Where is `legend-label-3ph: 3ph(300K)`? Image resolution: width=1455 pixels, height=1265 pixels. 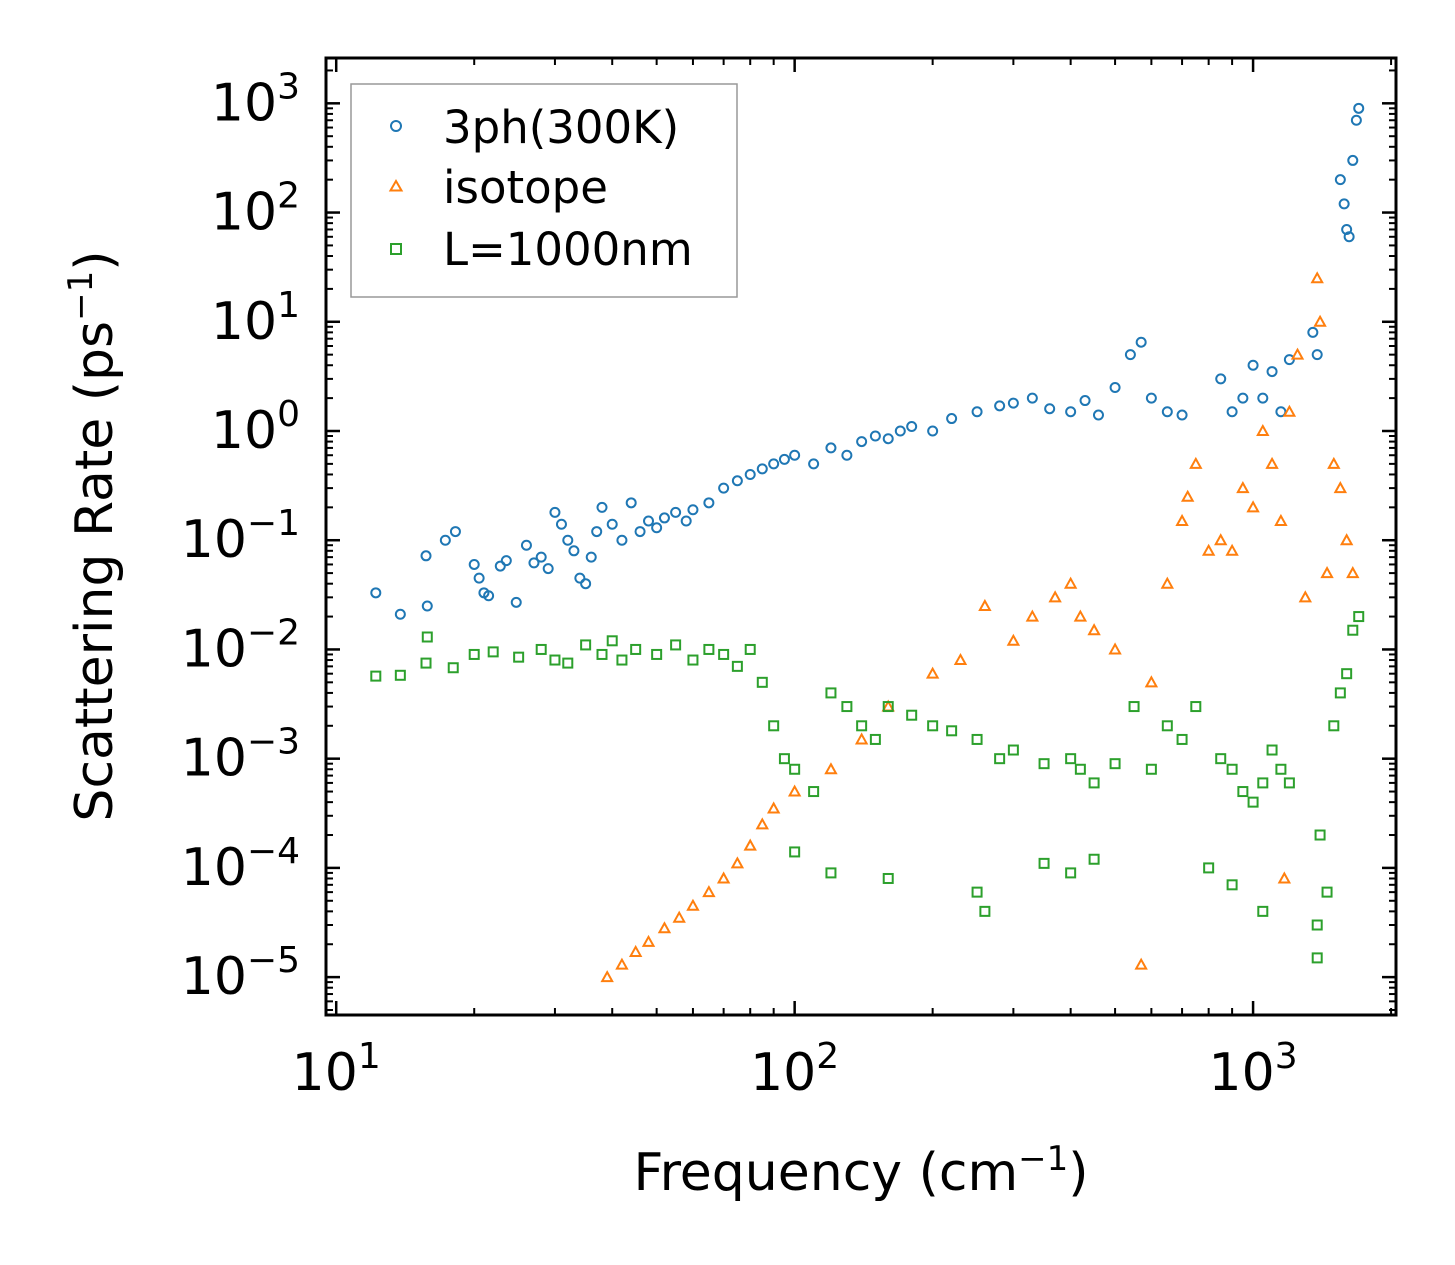 legend-label-3ph: 3ph(300K) is located at coordinates (561, 127).